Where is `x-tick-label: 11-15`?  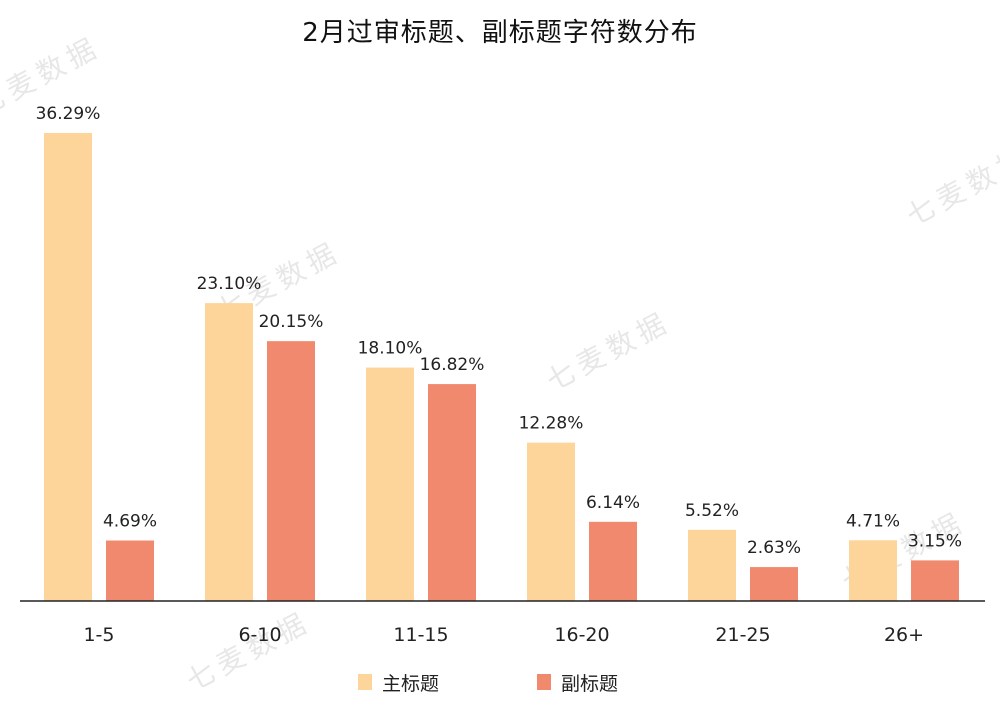 x-tick-label: 11-15 is located at coordinates (420, 635).